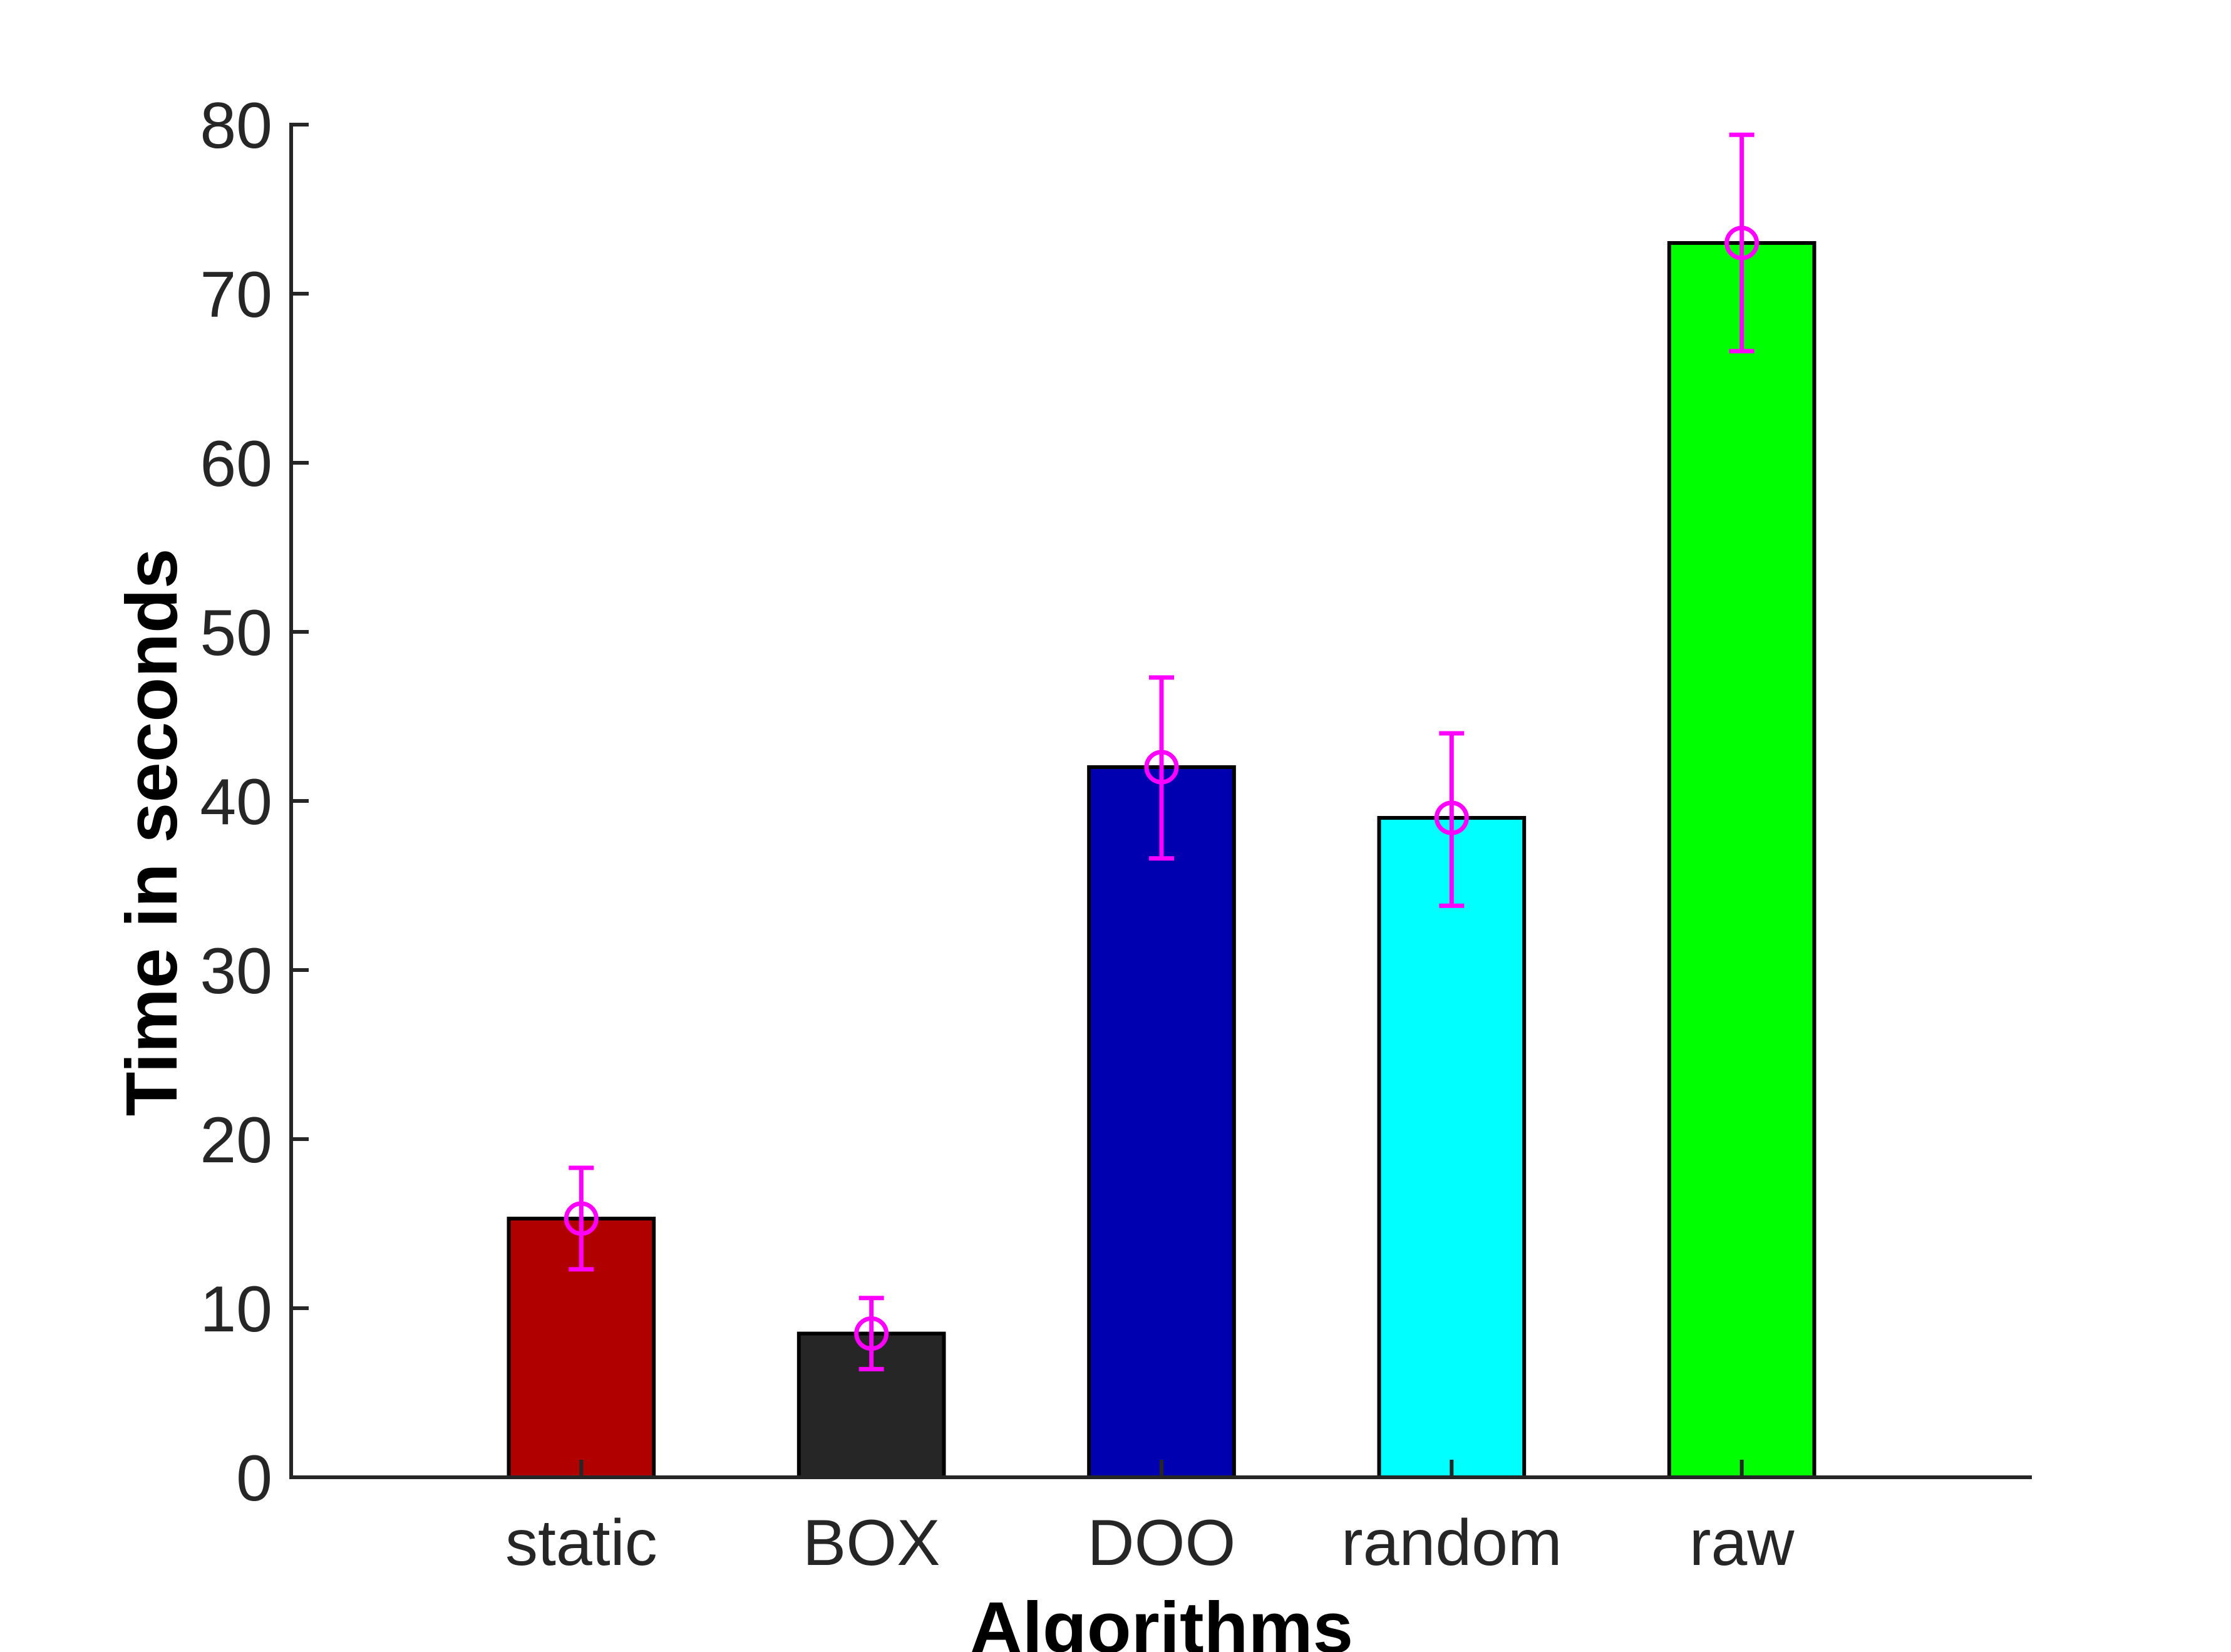 This screenshot has width=2231, height=1652. I want to click on bar-doo, so click(1161, 1122).